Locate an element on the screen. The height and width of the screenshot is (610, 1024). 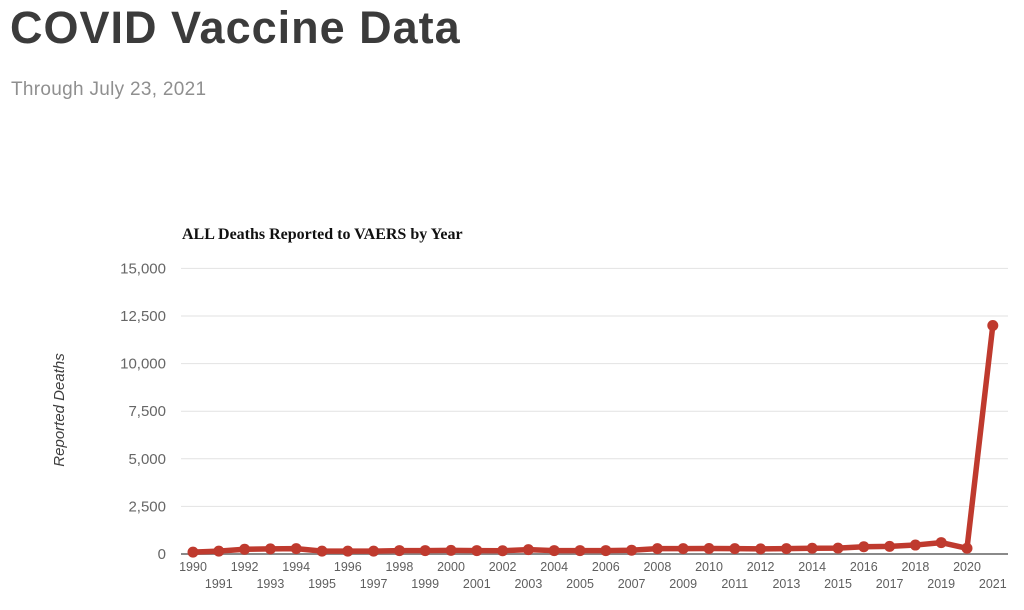
x-tick-label: 2006 is located at coordinates (606, 567).